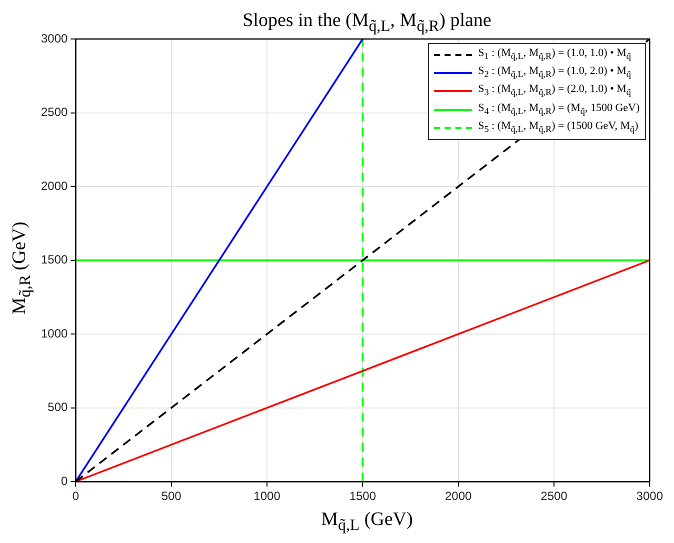 The width and height of the screenshot is (674, 543). I want to click on legend-label: S$_{1}$ : (M$_{q̃,L}$, M$_{q̃,R}$) = (1.0, 1.0) • M$_{q̃}$, so click(554, 55).